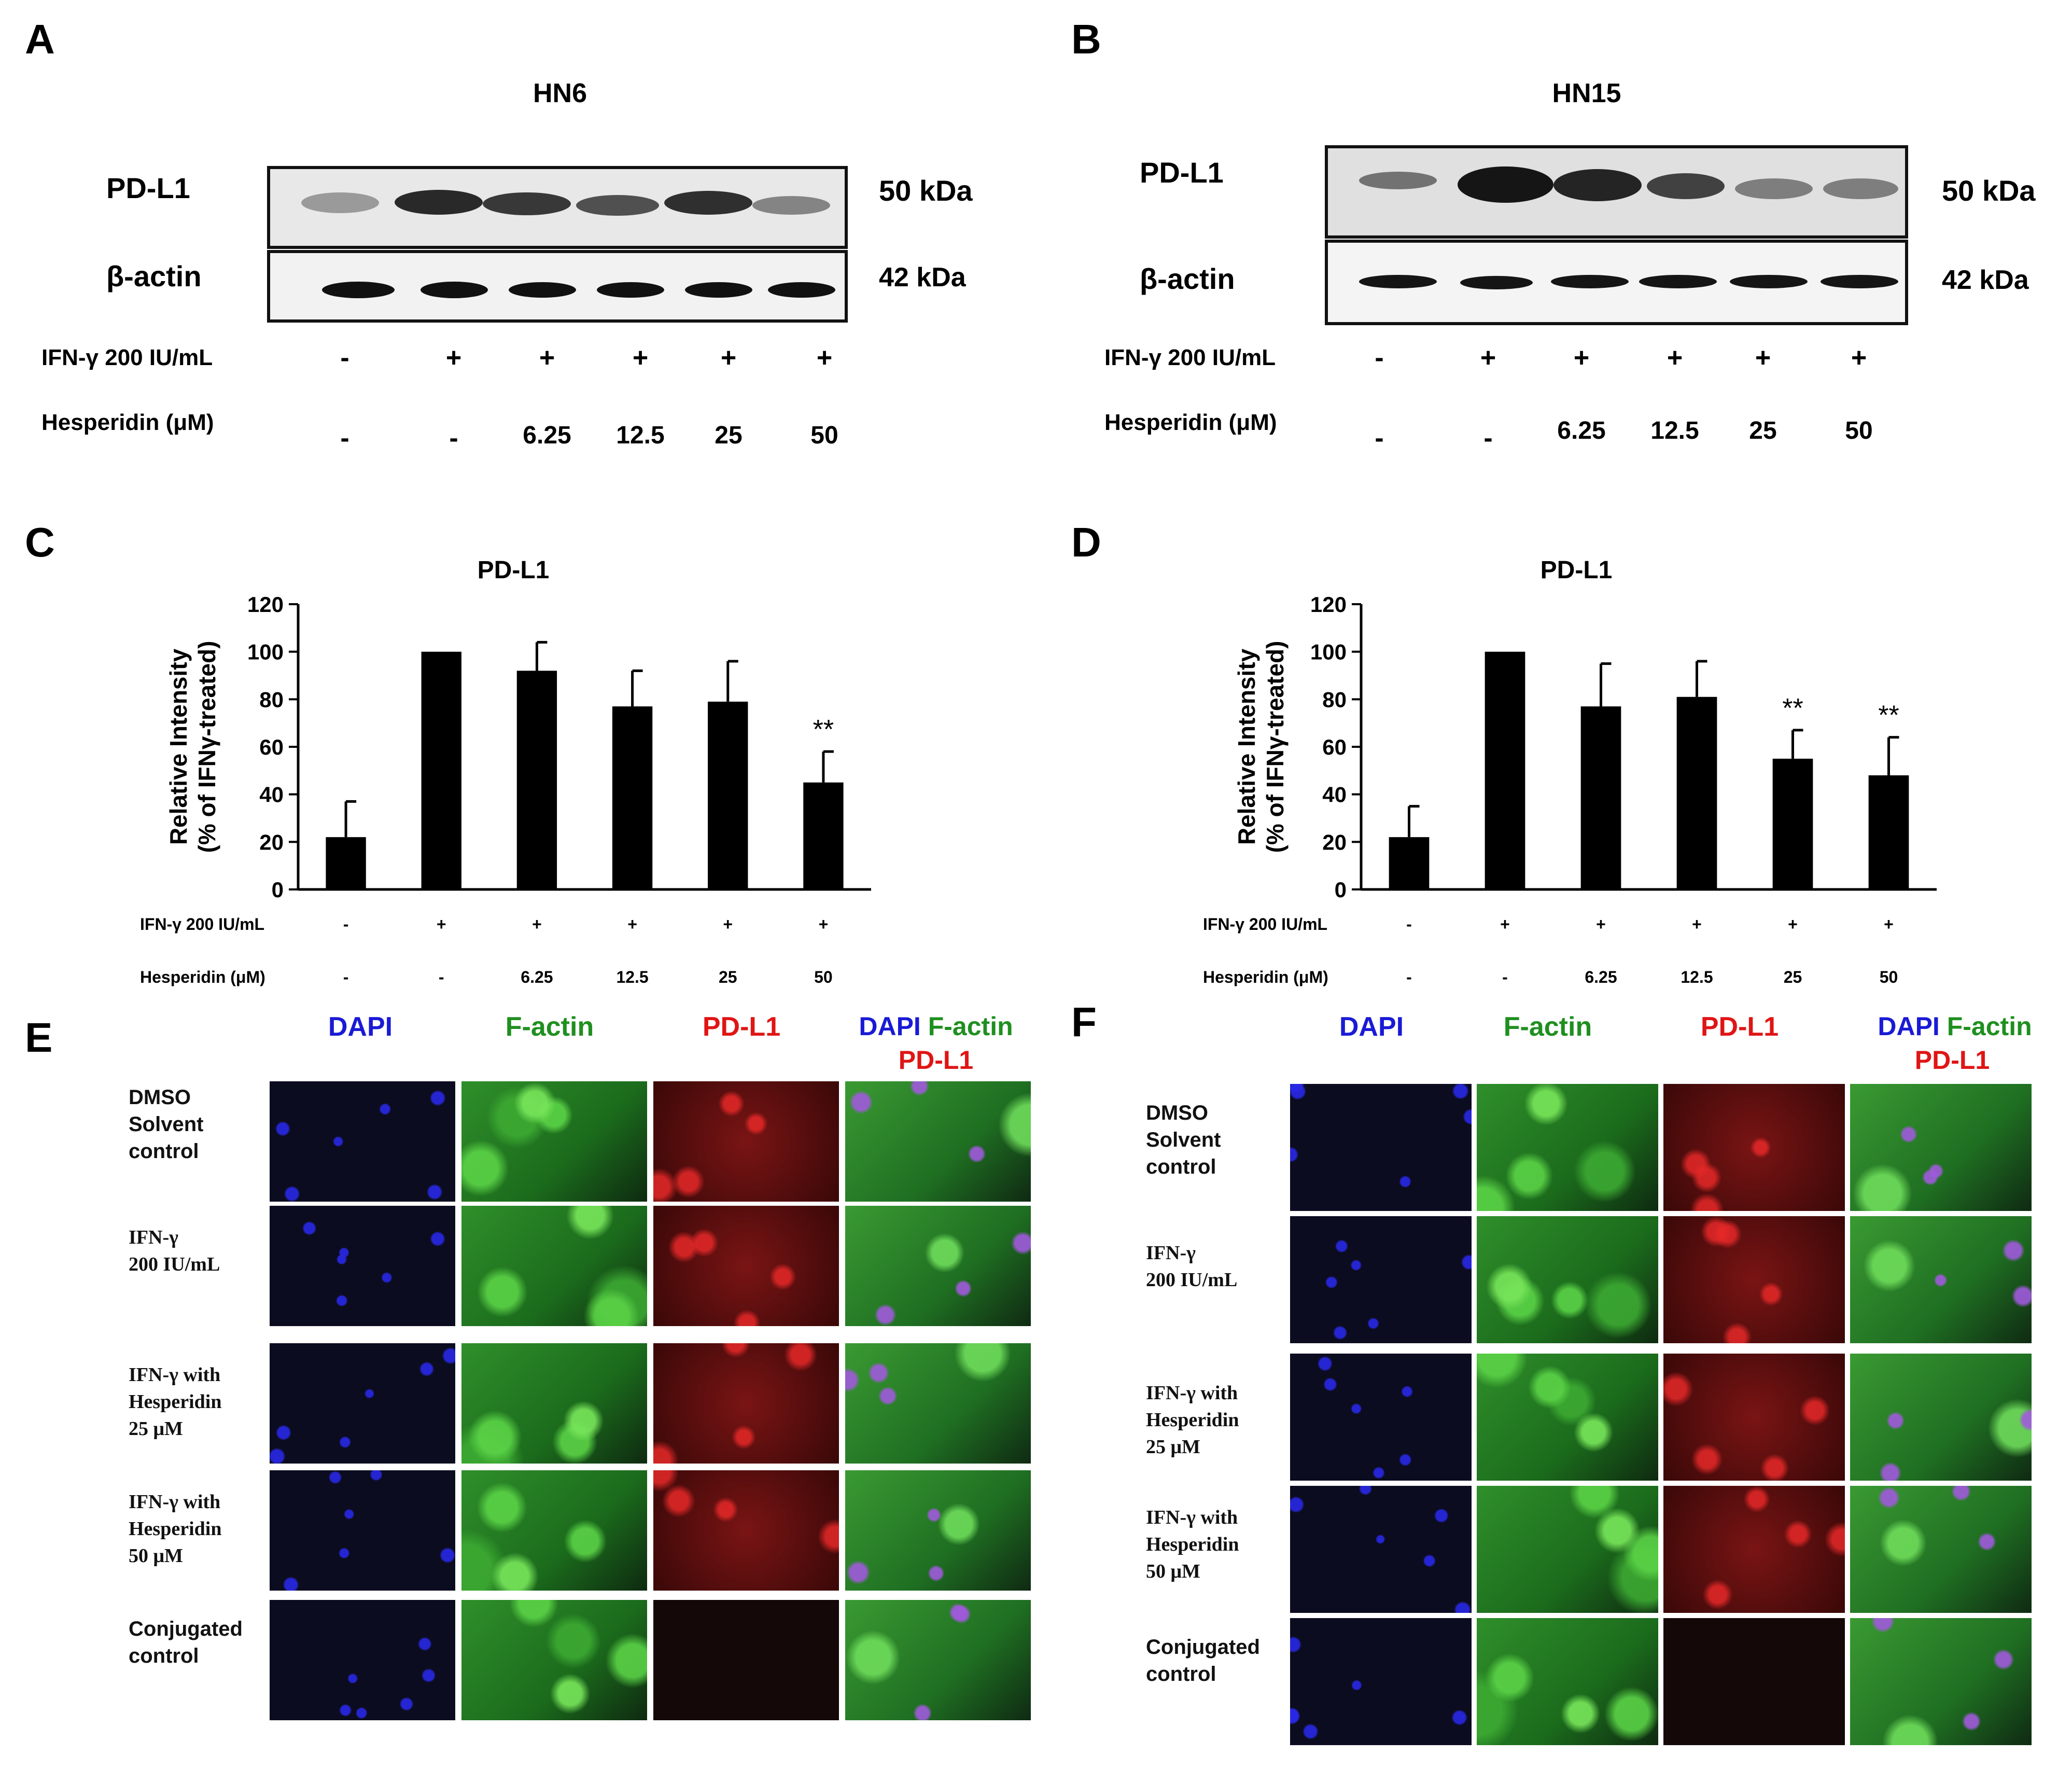 The height and width of the screenshot is (1769, 2072). What do you see at coordinates (1328, 652) in the screenshot?
I see `y-tick-label: 100` at bounding box center [1328, 652].